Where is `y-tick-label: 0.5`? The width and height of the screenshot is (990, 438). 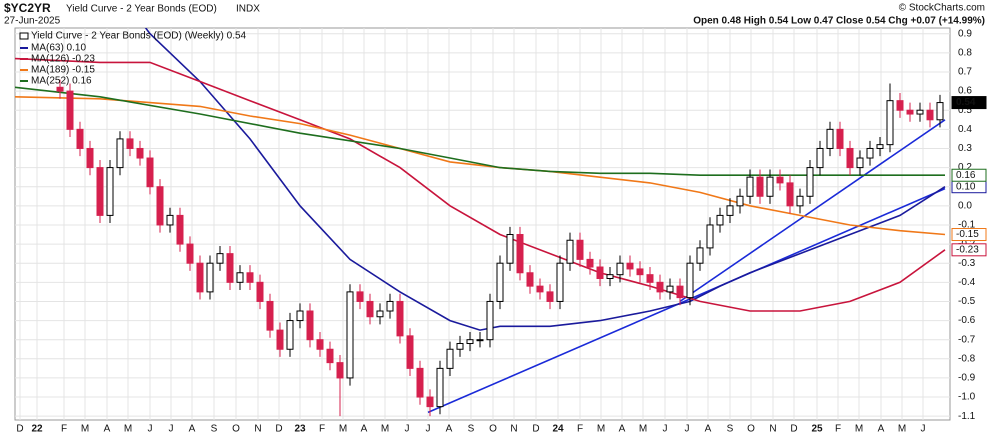
y-tick-label: 0.5 is located at coordinates (965, 110).